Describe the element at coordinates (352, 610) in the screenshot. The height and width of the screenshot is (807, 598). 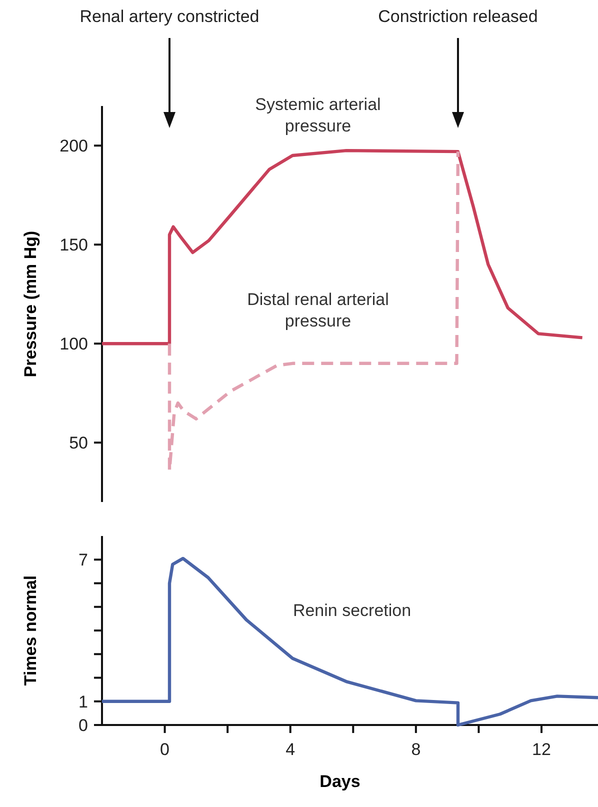
I see `series-label: Renin secretion` at that location.